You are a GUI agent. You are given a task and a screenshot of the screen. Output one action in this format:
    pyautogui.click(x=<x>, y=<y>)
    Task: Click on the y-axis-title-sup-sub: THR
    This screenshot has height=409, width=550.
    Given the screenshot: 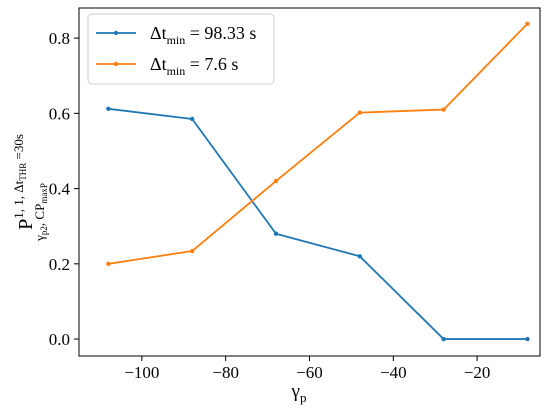 What is the action you would take?
    pyautogui.click(x=23, y=172)
    